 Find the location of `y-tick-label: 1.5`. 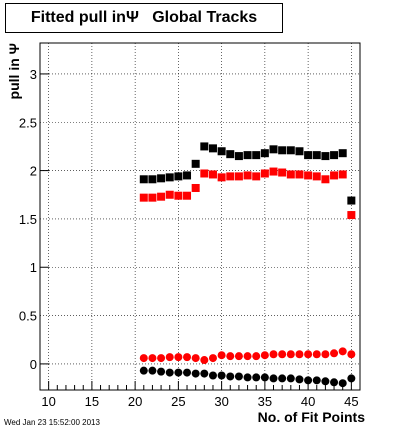

y-tick-label: 1.5 is located at coordinates (28, 219).